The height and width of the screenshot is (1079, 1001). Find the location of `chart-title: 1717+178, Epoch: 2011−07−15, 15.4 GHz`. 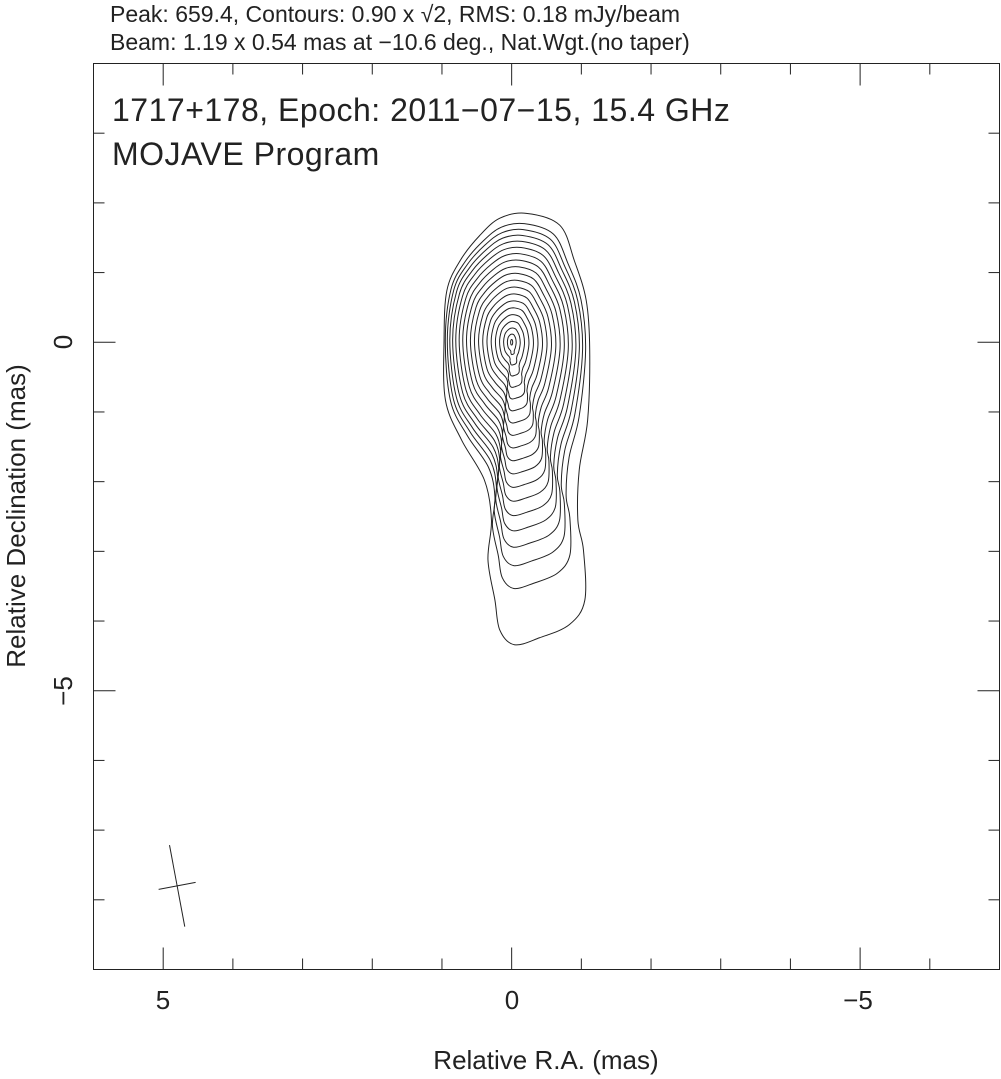

chart-title: 1717+178, Epoch: 2011−07−15, 15.4 GHz is located at coordinates (421, 110).